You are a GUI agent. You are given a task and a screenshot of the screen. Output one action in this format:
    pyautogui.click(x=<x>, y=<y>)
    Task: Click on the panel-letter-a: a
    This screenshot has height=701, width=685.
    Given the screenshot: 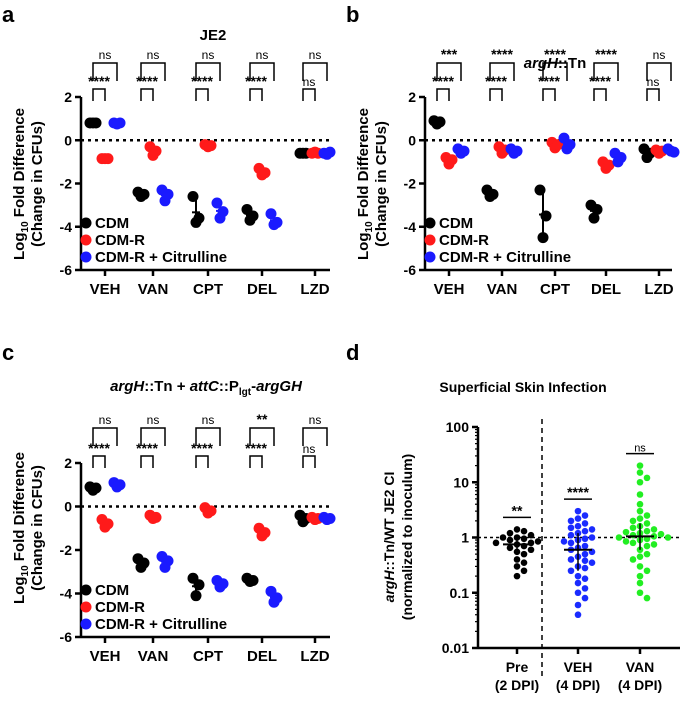 What is the action you would take?
    pyautogui.click(x=8, y=14)
    